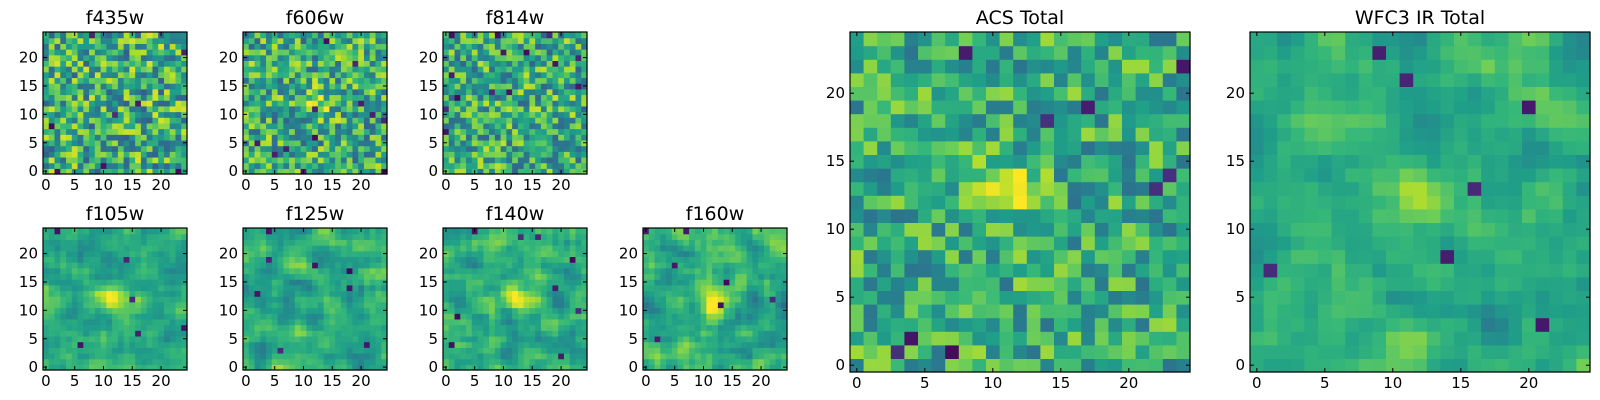  What do you see at coordinates (428, 254) in the screenshot?
I see `y-tick-label: 20` at bounding box center [428, 254].